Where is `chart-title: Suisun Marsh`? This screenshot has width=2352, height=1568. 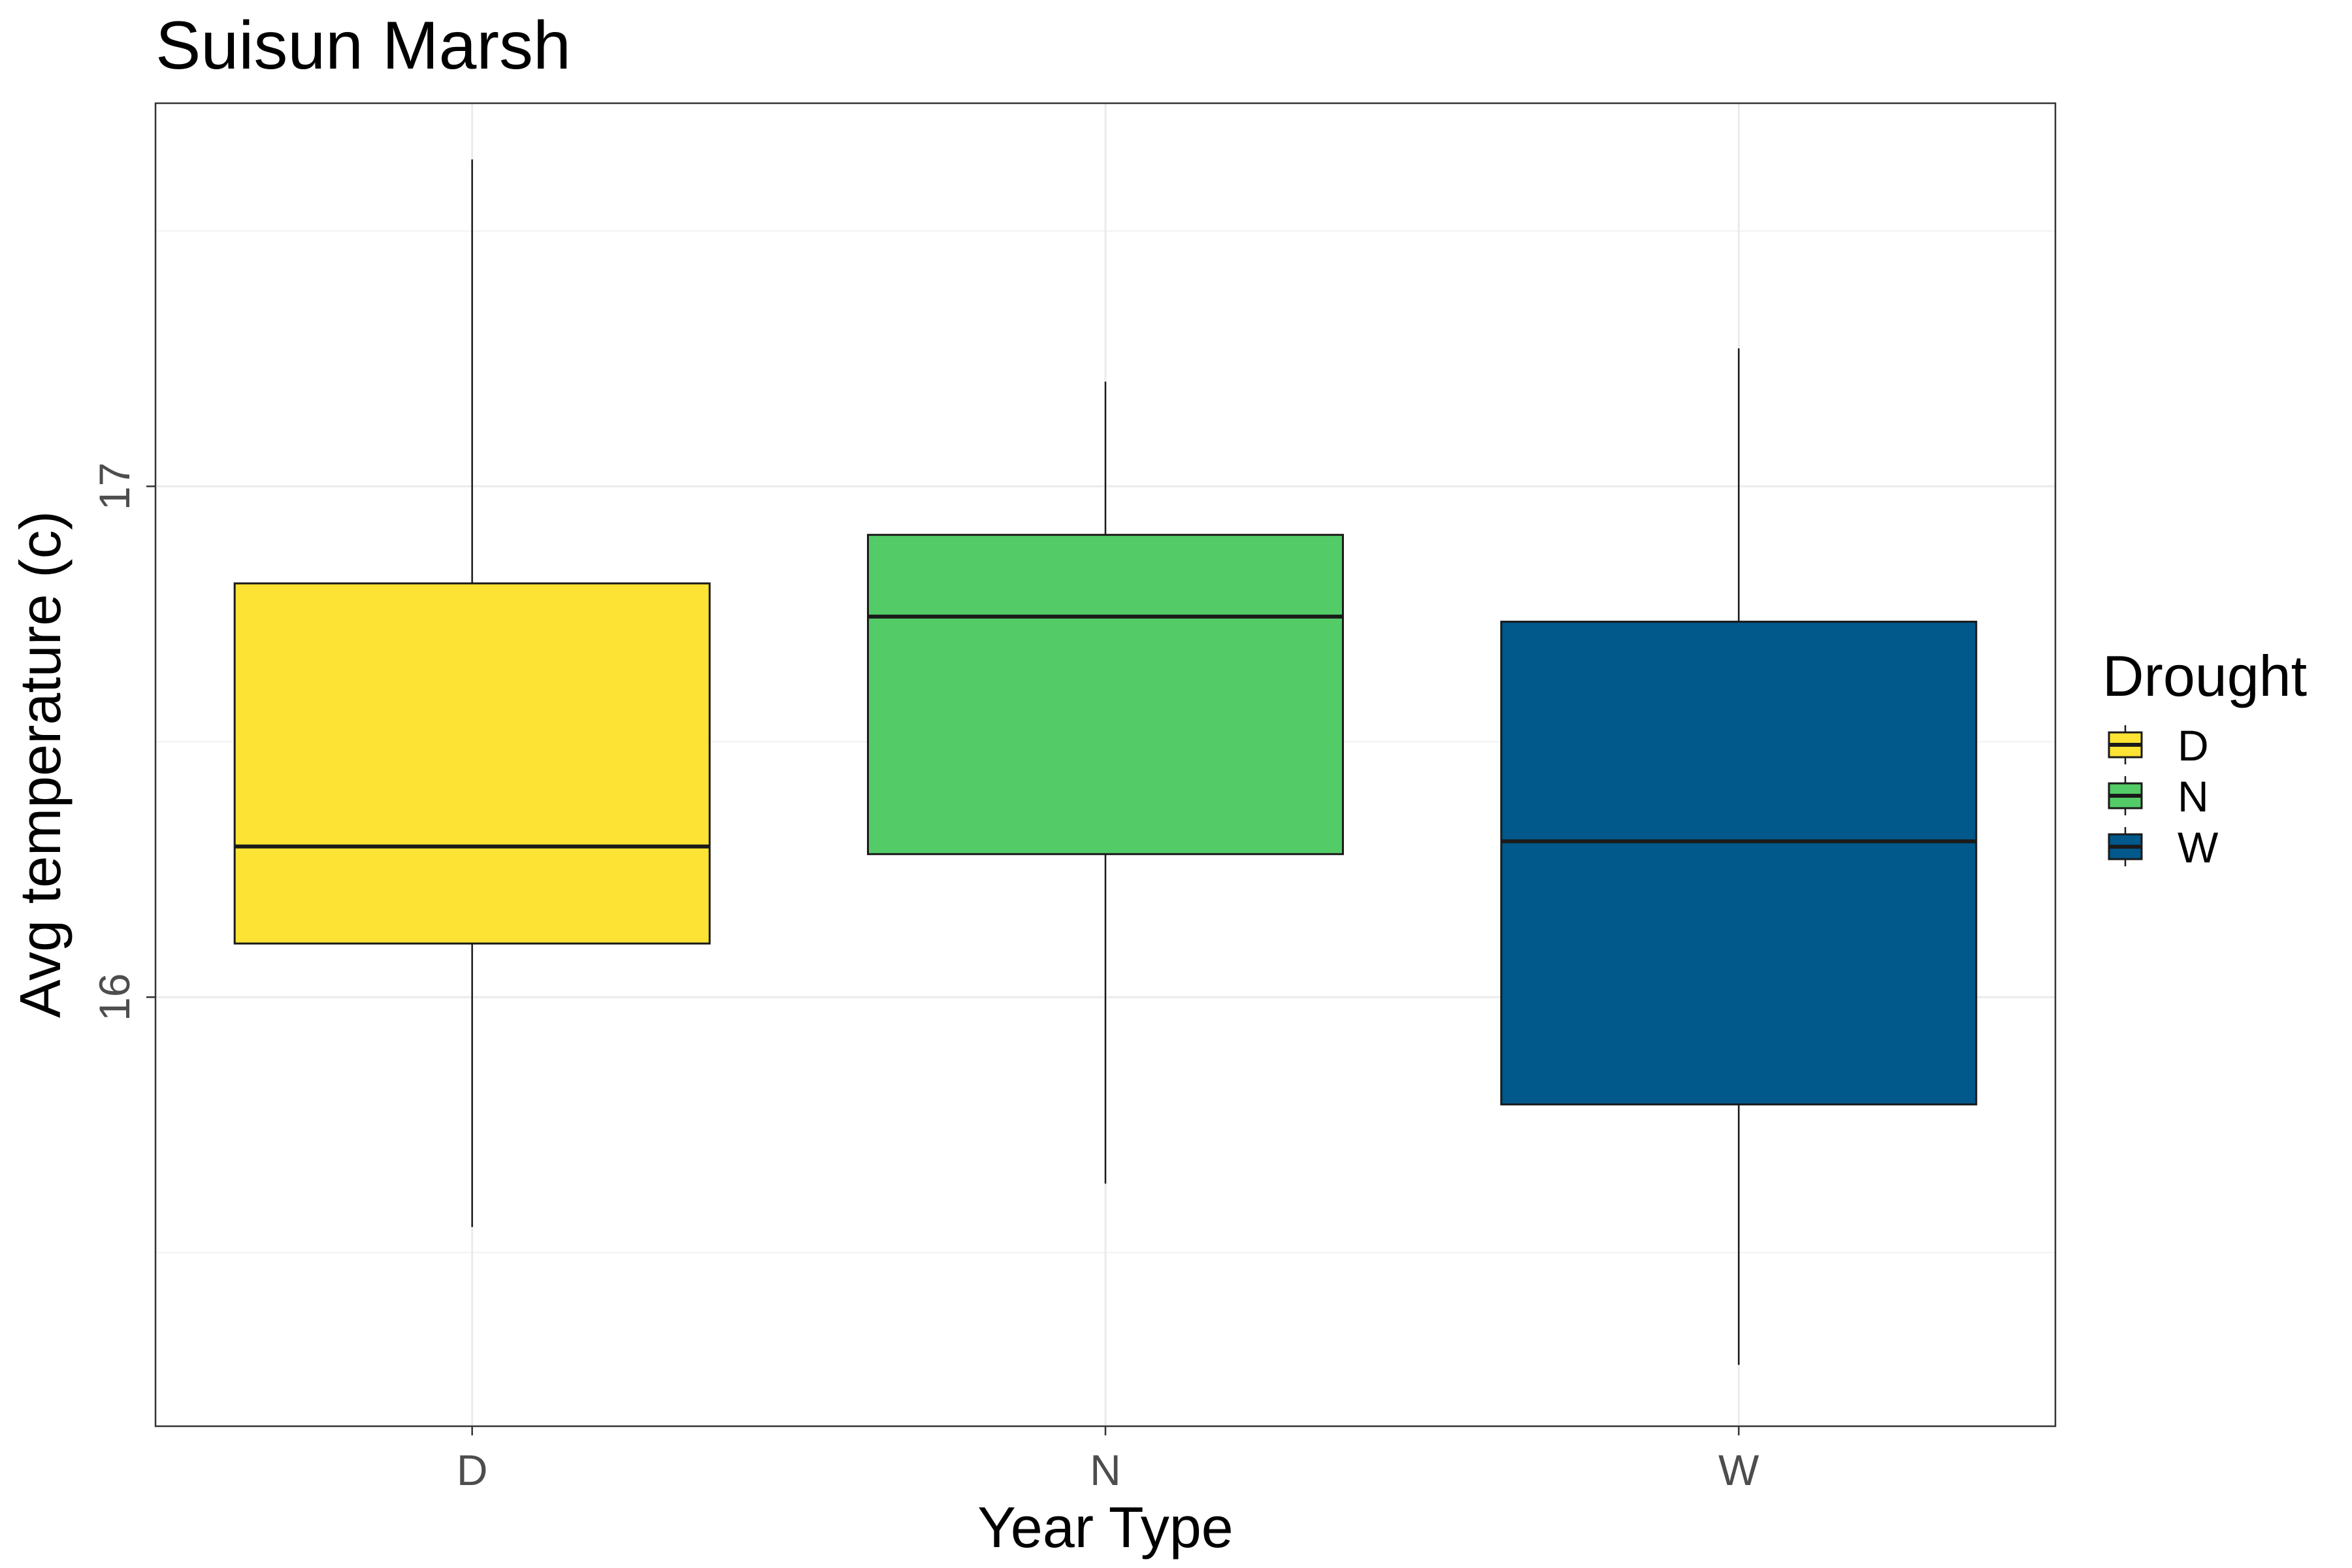
chart-title: Suisun Marsh is located at coordinates (363, 46).